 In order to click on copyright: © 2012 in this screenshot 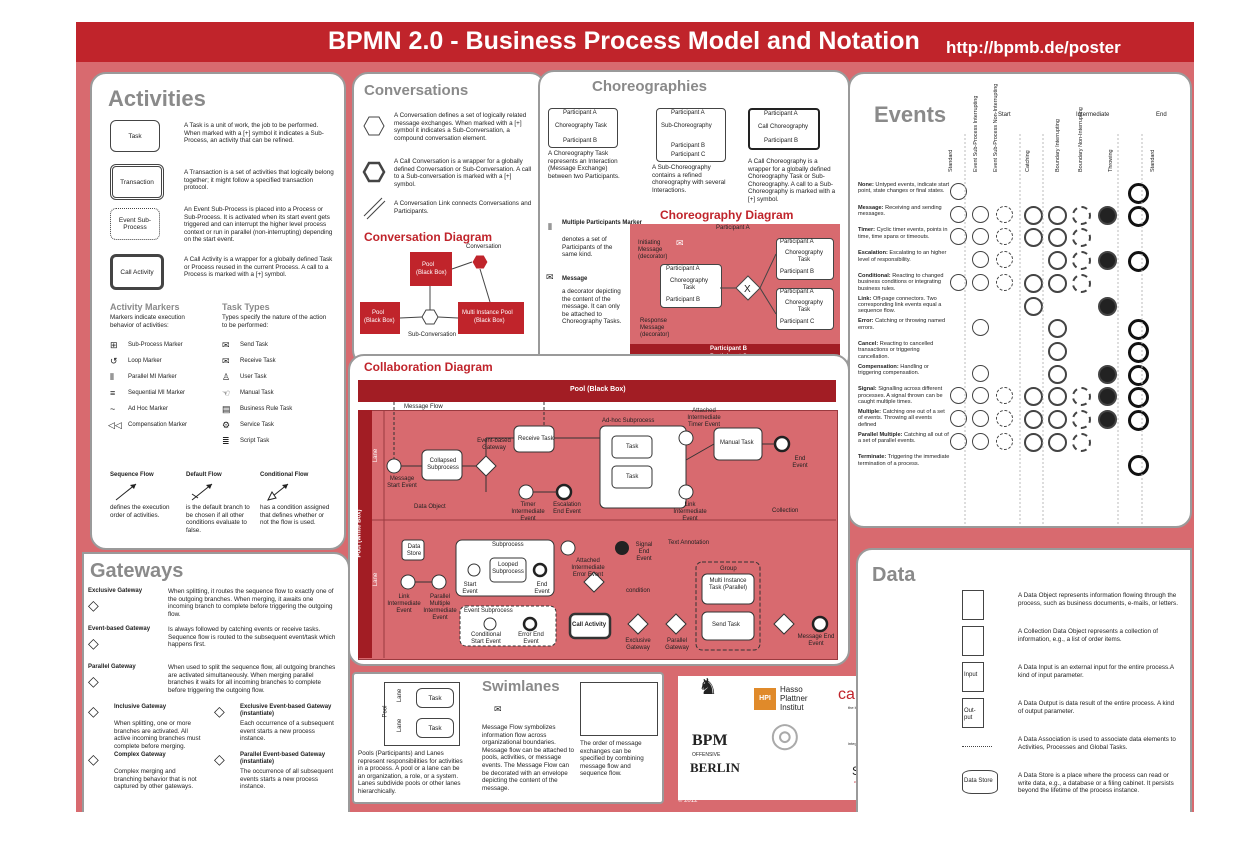, I will do `click(688, 801)`.